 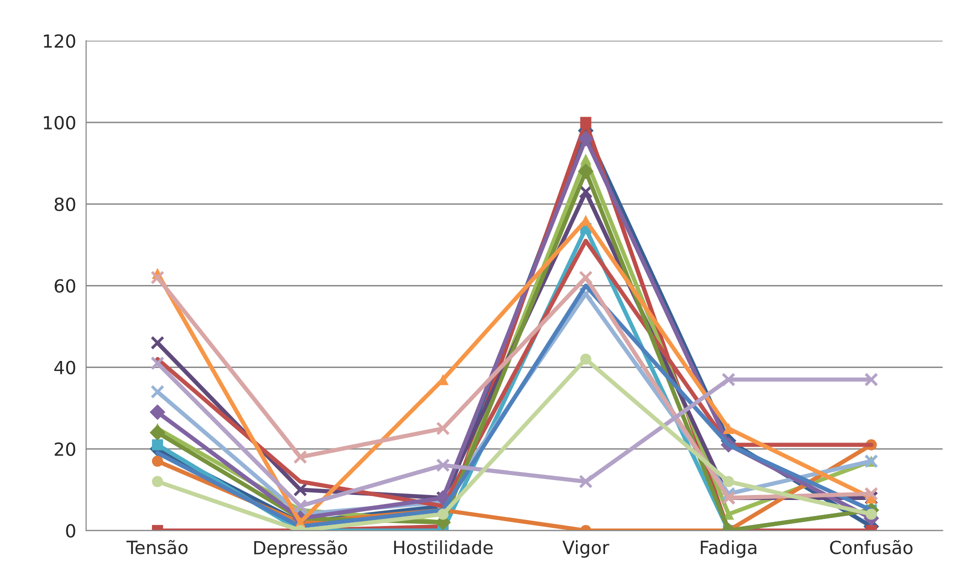 I want to click on x-tick-label: Fadiga, so click(x=728, y=549).